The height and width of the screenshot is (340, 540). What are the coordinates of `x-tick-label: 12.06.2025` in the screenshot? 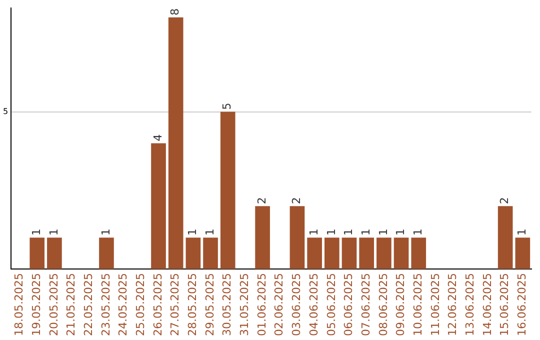 It's located at (453, 304).